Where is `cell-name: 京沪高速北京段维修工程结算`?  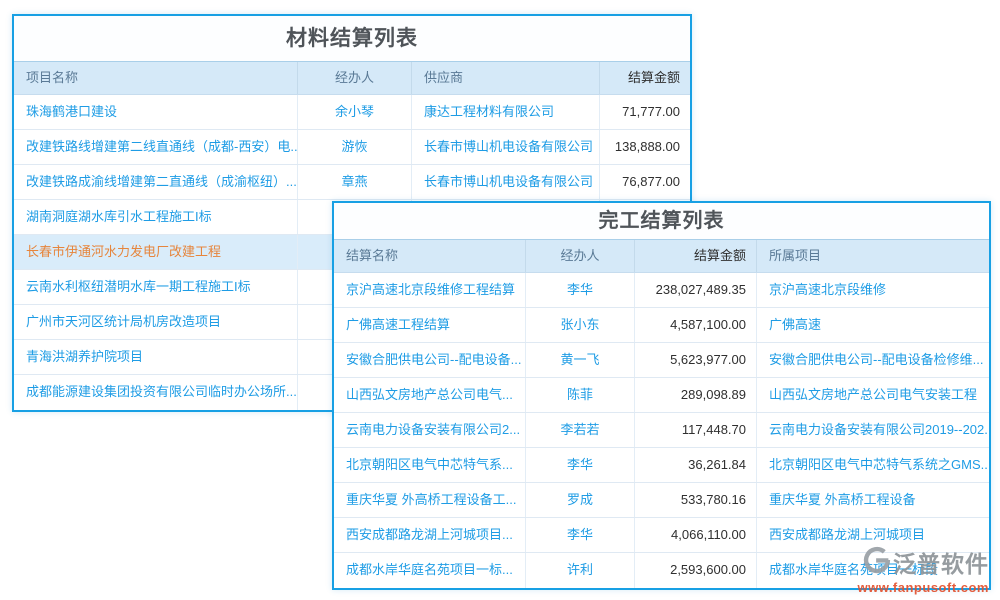
cell-name: 京沪高速北京段维修工程结算 is located at coordinates (430, 290).